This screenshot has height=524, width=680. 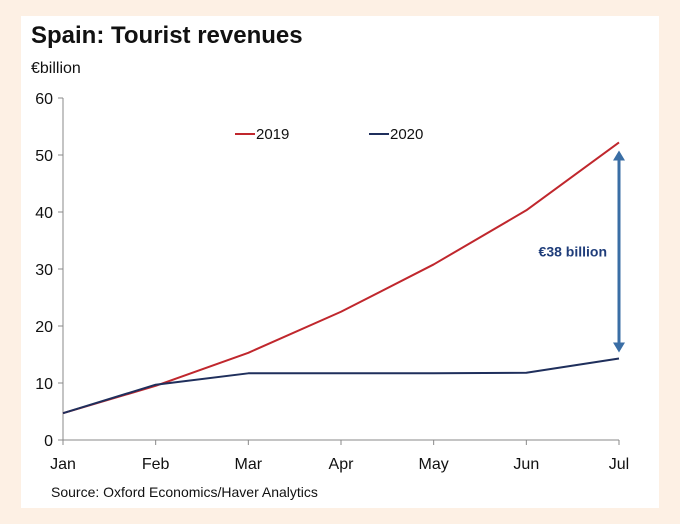 What do you see at coordinates (526, 464) in the screenshot?
I see `x-tick-label: Jun` at bounding box center [526, 464].